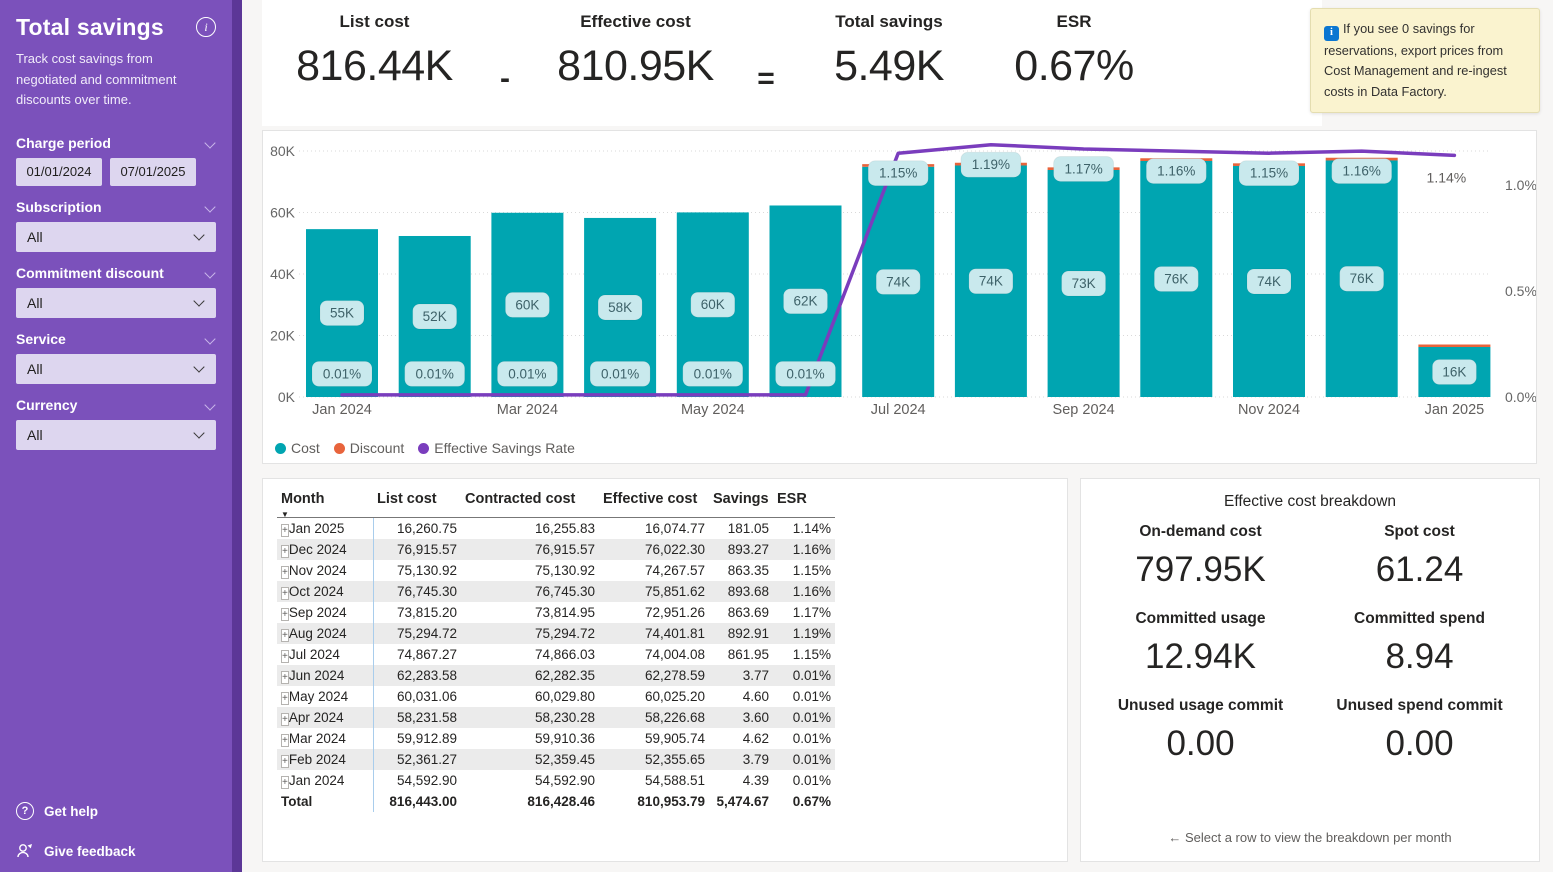 The image size is (1553, 872). I want to click on value-cell: 863.69, so click(748, 612).